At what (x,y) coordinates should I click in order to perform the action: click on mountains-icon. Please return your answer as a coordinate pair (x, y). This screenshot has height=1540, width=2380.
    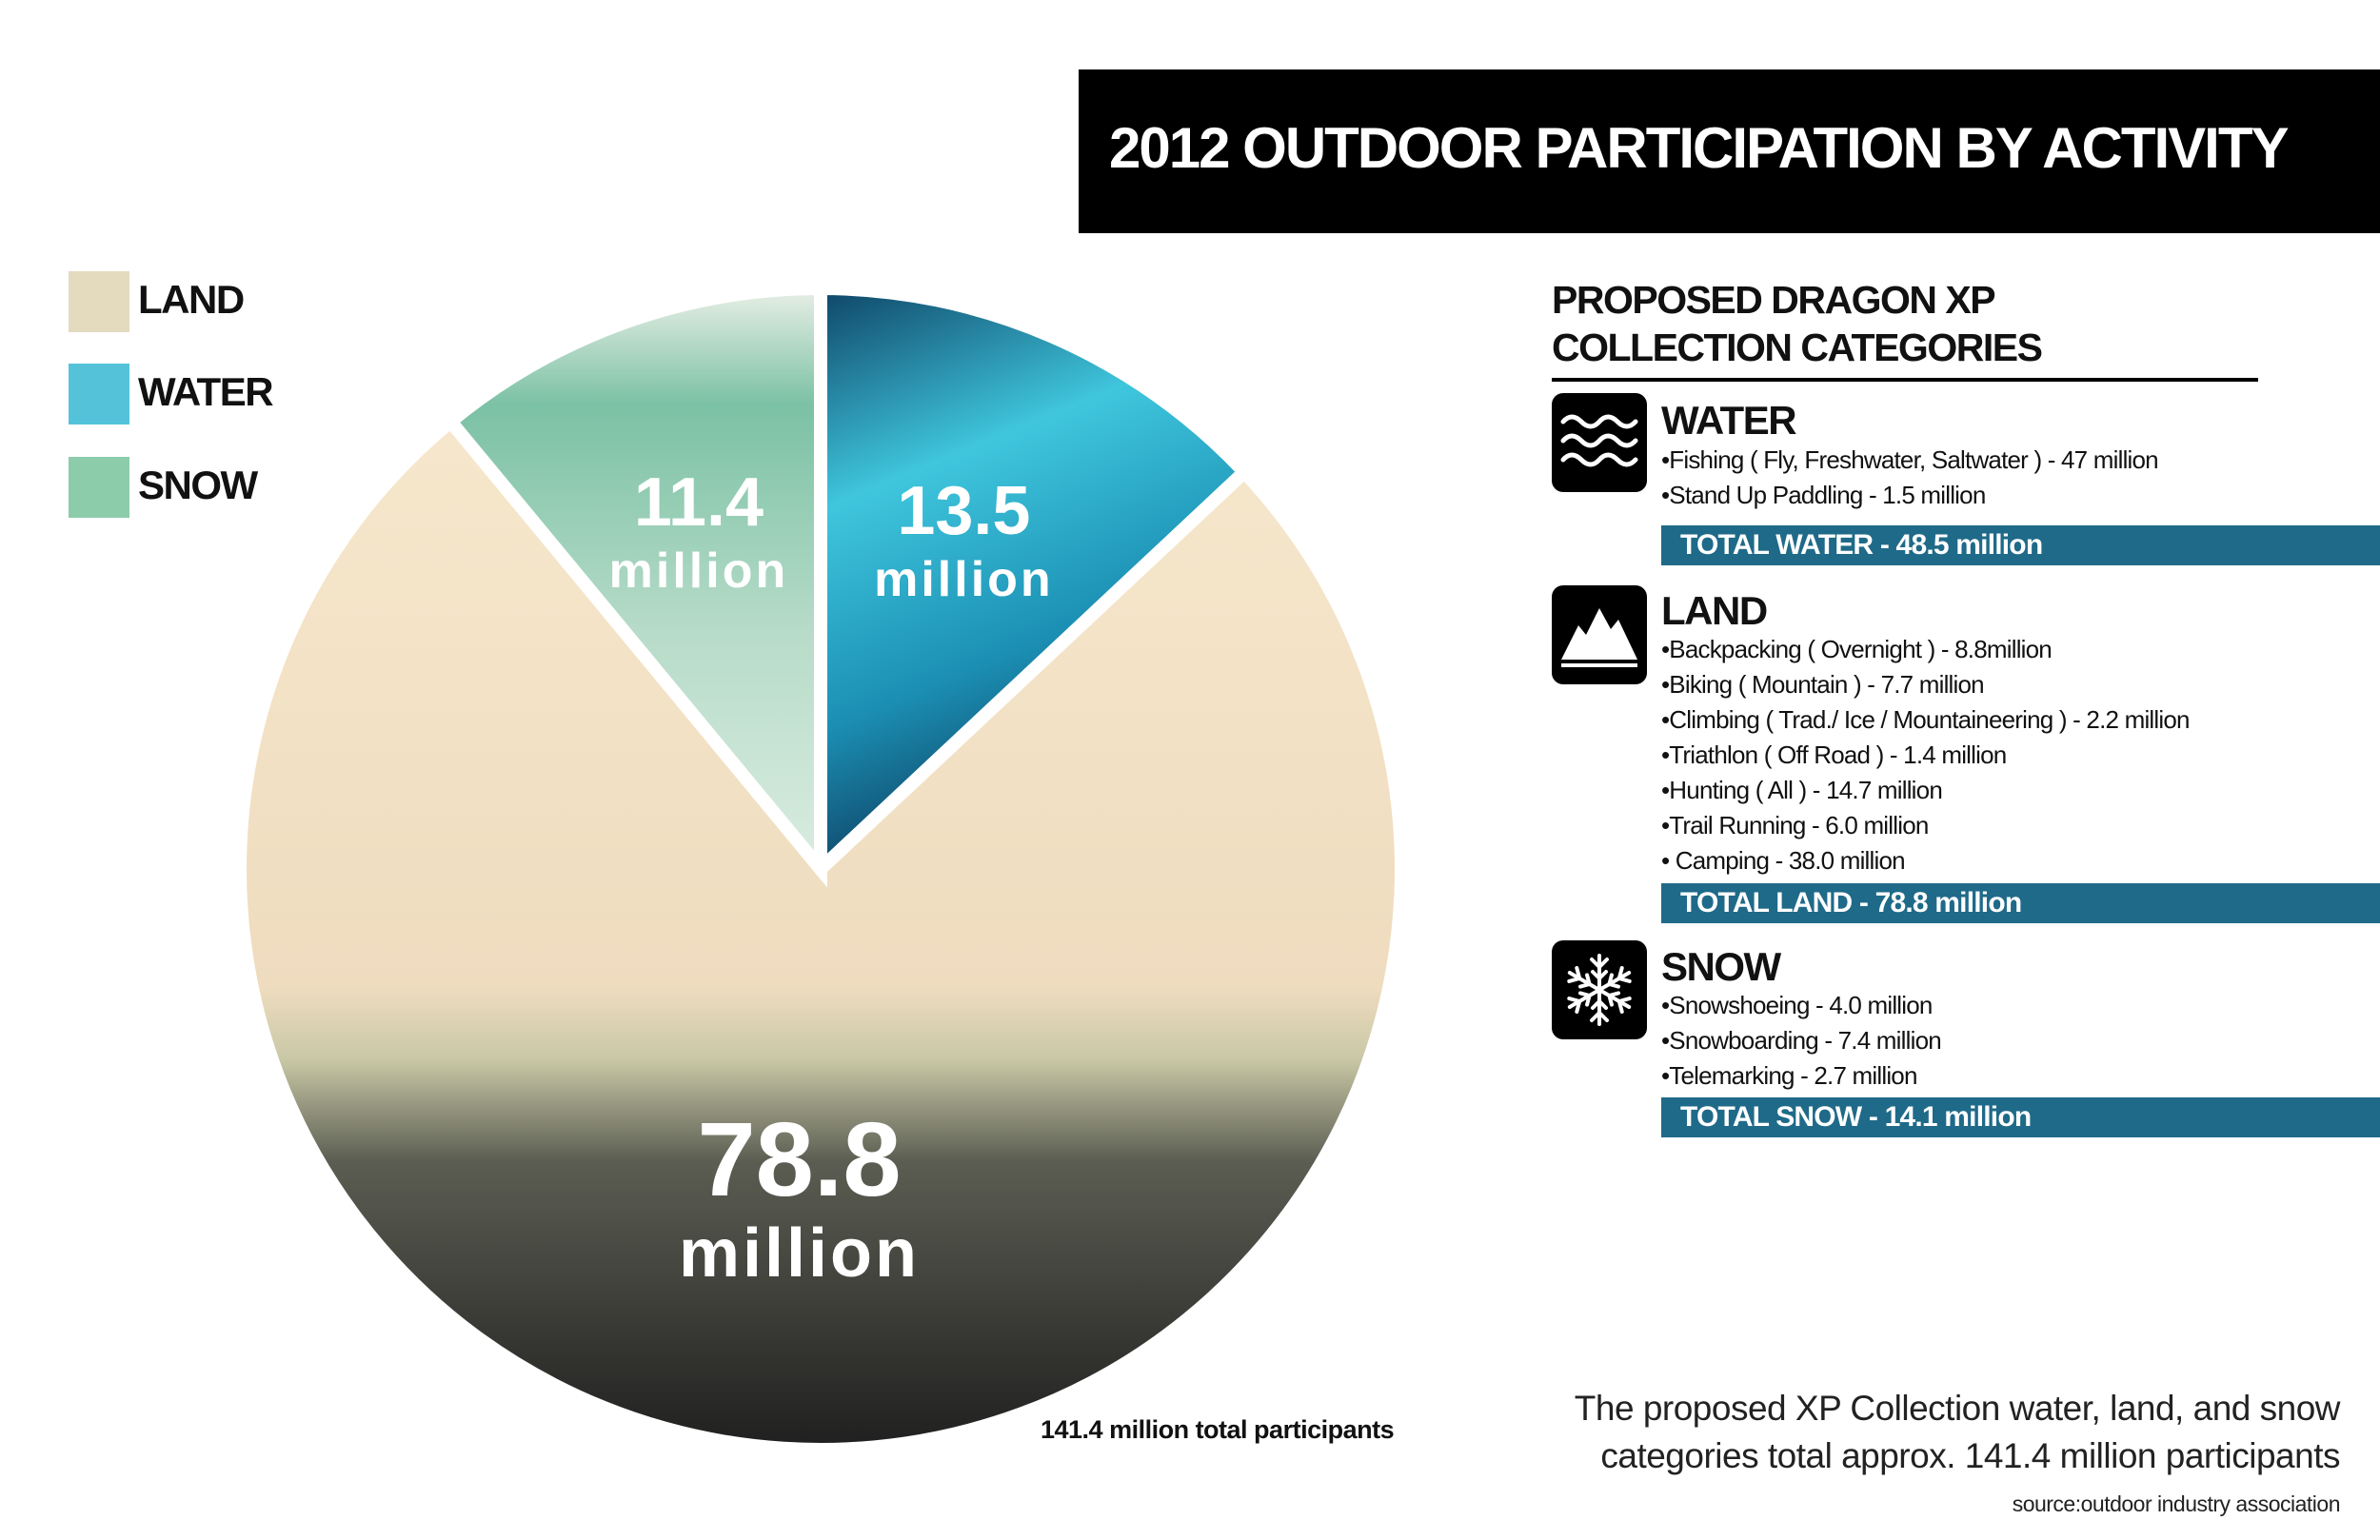
    Looking at the image, I should click on (1599, 634).